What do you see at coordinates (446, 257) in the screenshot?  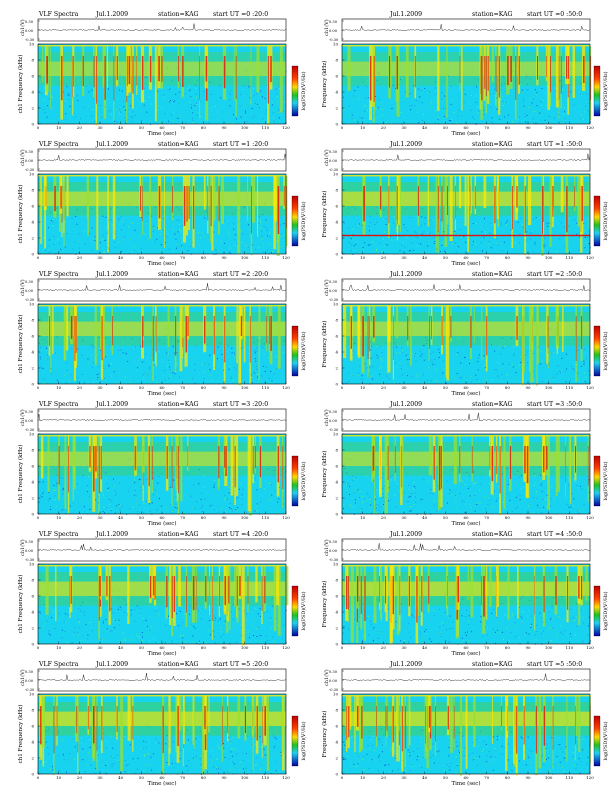 I see `x-tick-label: 50` at bounding box center [446, 257].